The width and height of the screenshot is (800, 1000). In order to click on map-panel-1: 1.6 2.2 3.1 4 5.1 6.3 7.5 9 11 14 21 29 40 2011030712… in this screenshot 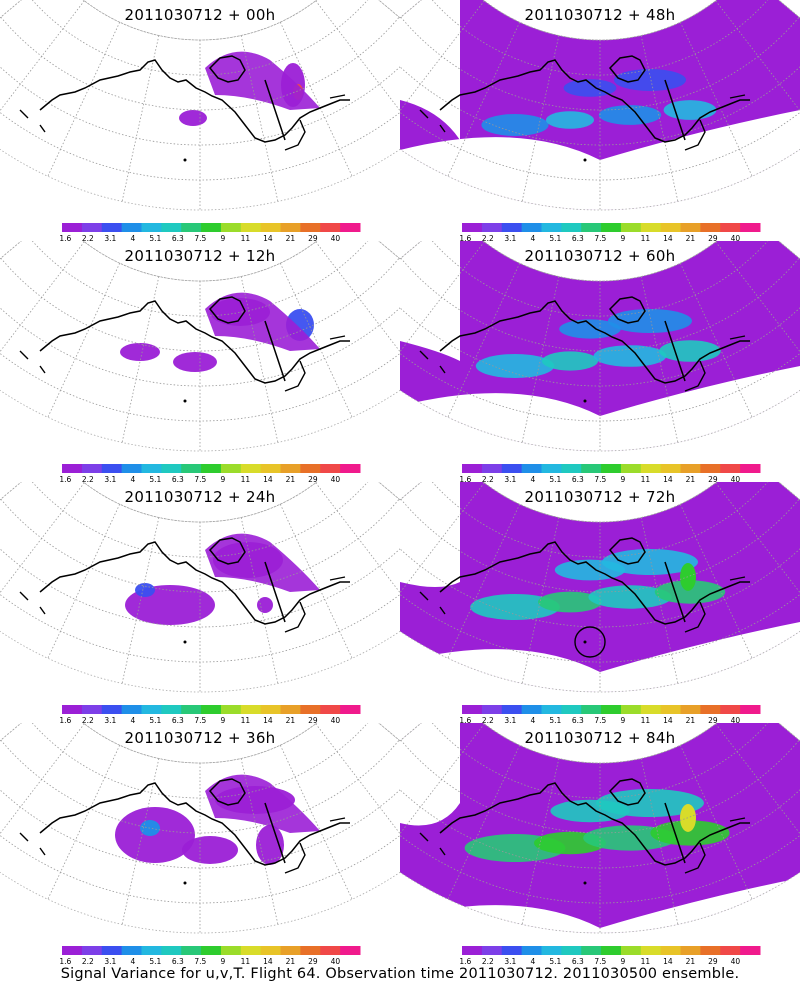, I will do `click(600, 122)`.